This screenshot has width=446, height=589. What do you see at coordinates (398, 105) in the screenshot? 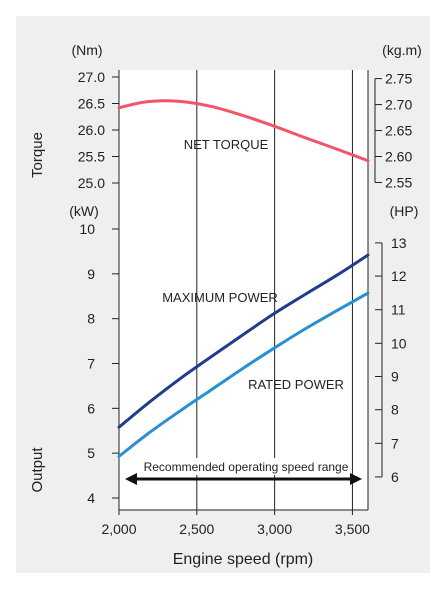
I see `torque-right-tick-label: 2.70` at bounding box center [398, 105].